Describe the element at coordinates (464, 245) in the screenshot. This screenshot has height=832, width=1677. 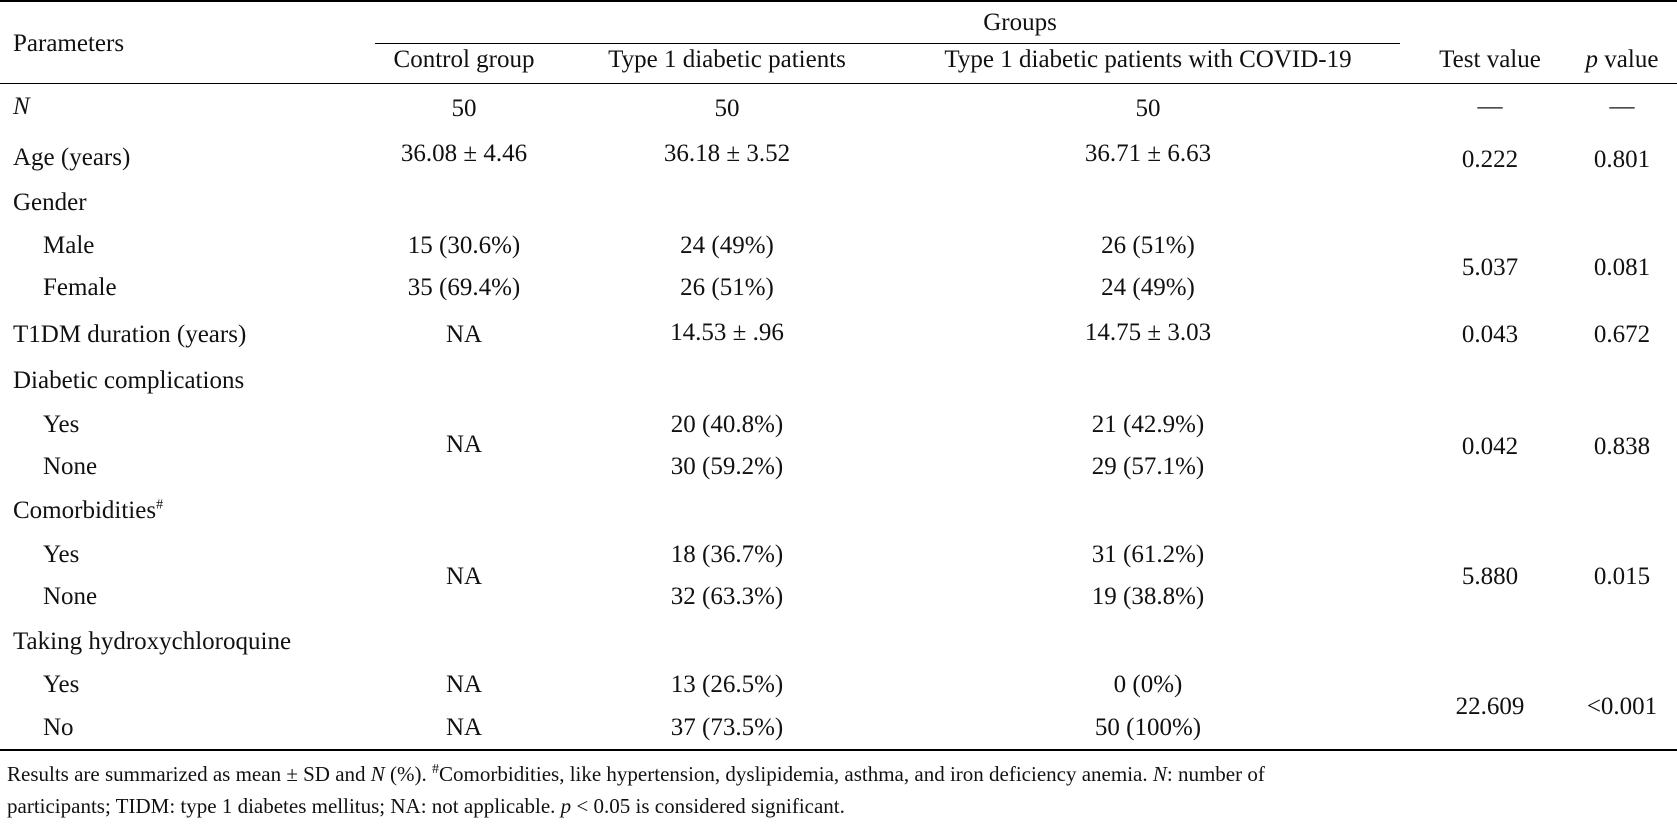
I see `cell-male-control: 15 (30.6%)` at that location.